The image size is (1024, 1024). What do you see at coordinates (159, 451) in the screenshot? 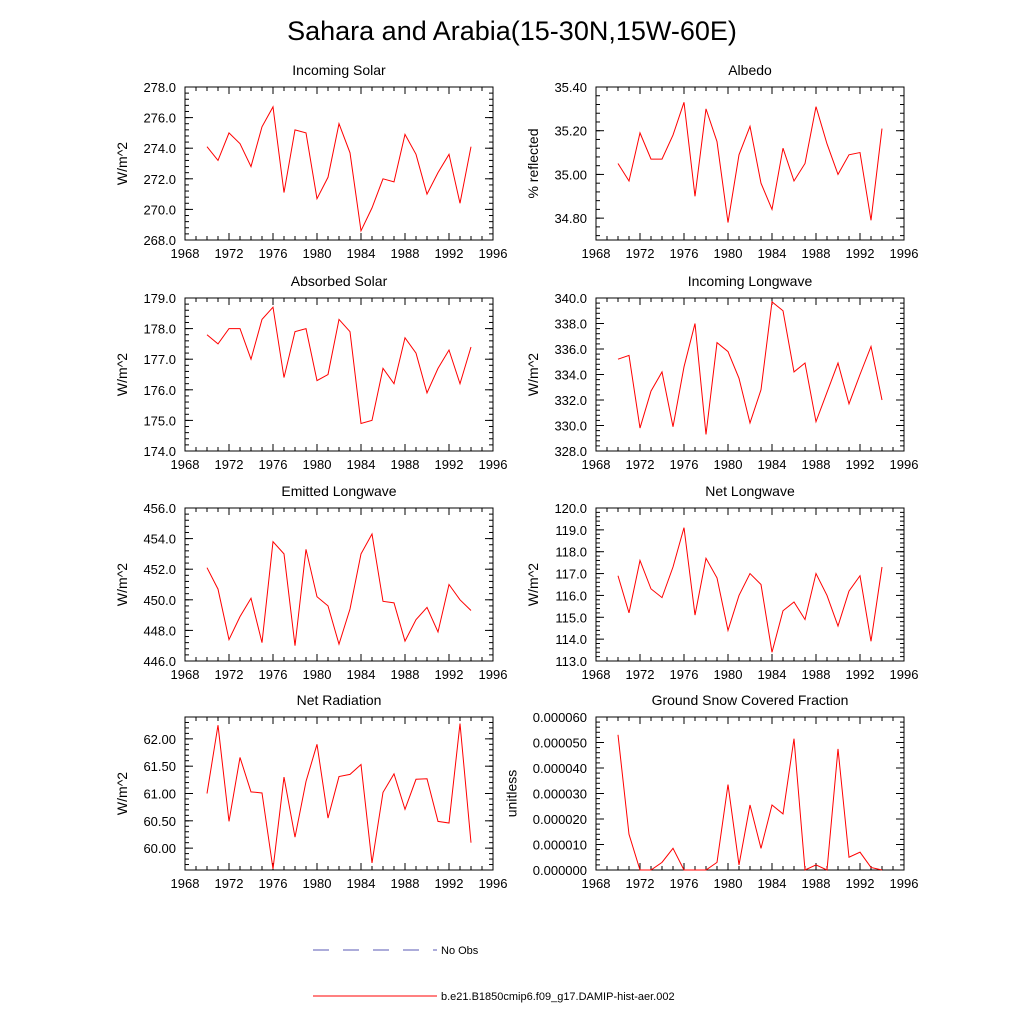
I see `y-tick-label: 174.0` at bounding box center [159, 451].